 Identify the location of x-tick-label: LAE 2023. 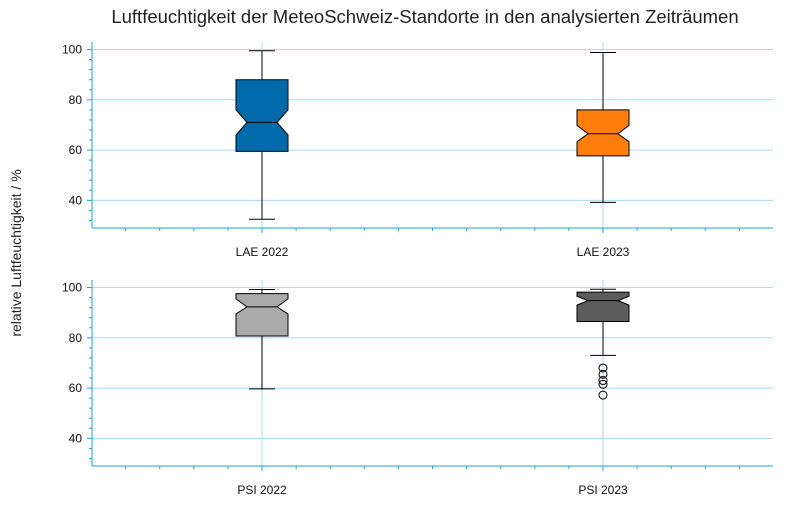
(603, 252).